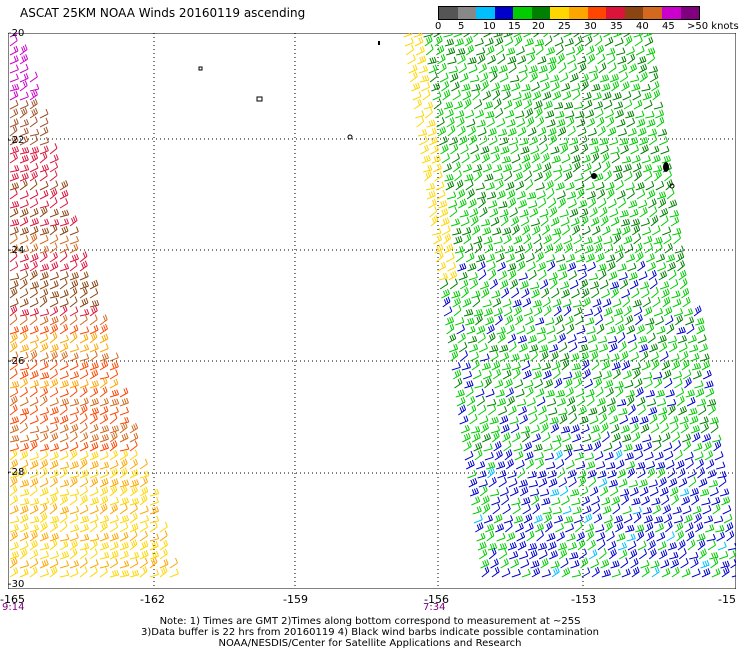  I want to click on island-outline, so click(200, 68).